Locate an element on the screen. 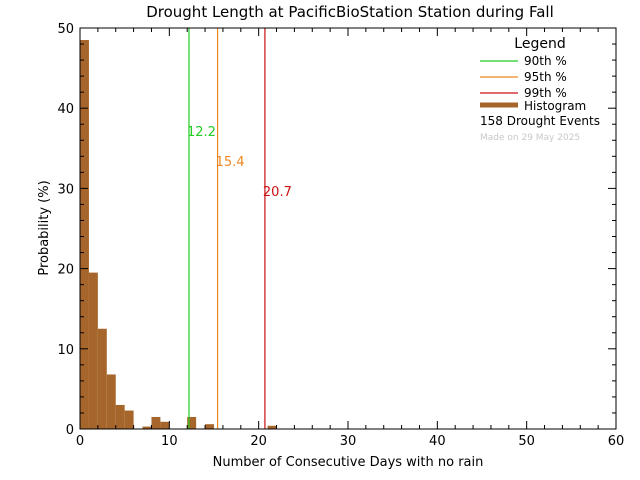  legend-label-histogram: Histogram is located at coordinates (555, 106).